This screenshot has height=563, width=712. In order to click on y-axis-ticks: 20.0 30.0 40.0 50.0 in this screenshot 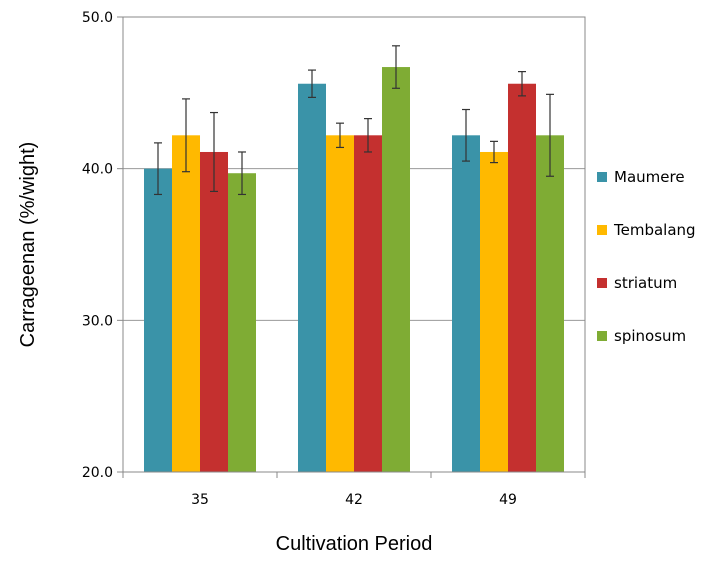, I will do `click(102, 245)`.